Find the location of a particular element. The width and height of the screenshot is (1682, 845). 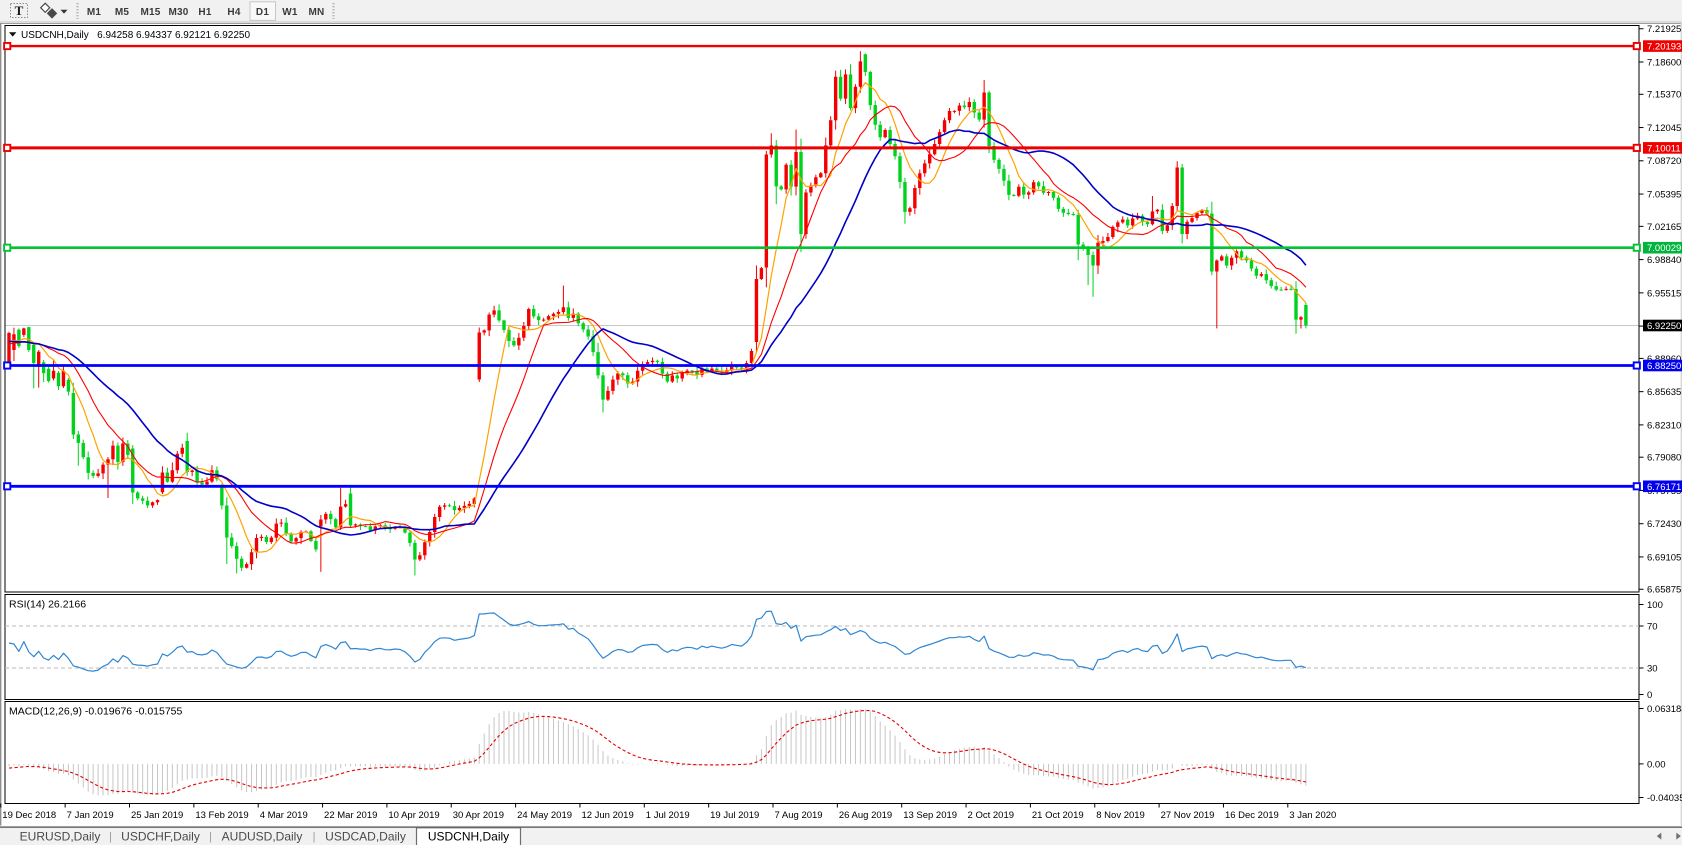

svg-text: T is located at coordinates (19, 10).